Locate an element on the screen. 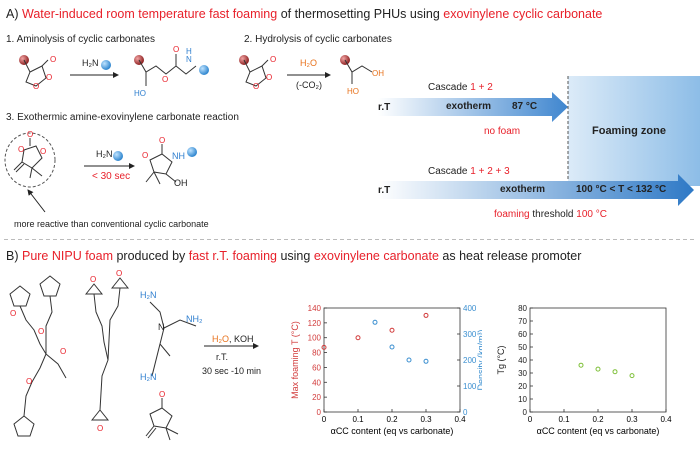 This screenshot has width=700, height=454. cascade-1-label: Cascade 1 + 2 is located at coordinates (460, 87).